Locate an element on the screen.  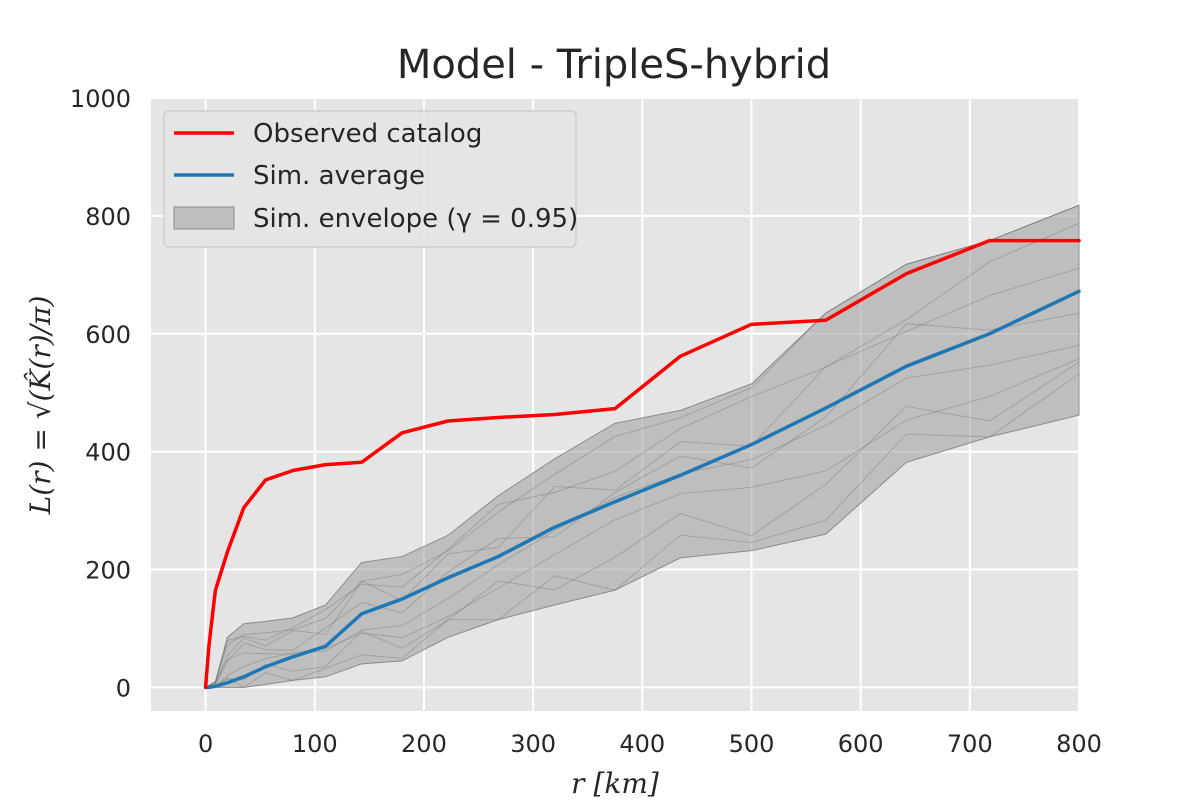
x-tick-label: 400 is located at coordinates (642, 744).